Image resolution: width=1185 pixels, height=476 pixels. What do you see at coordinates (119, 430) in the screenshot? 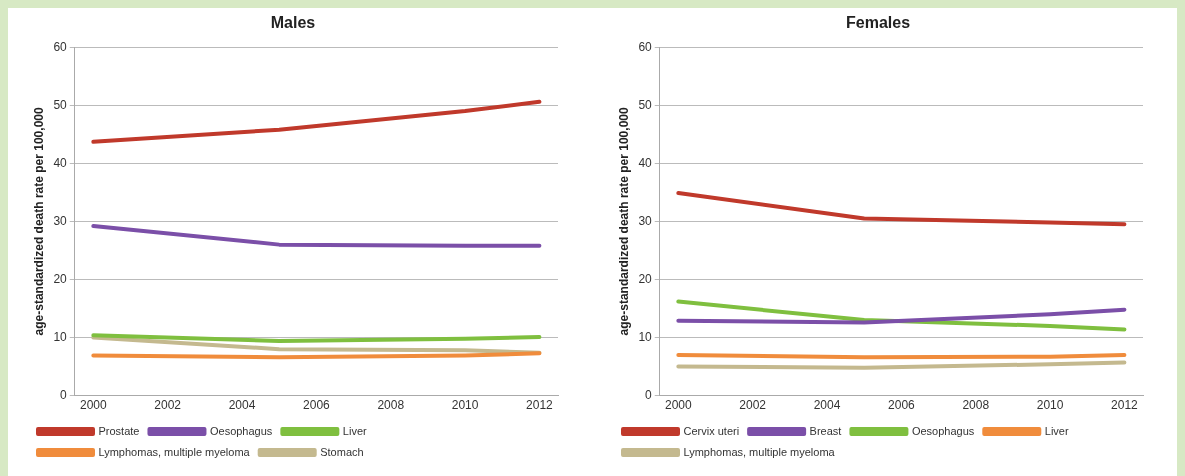
I see `legend-label: Prostate` at bounding box center [119, 430].